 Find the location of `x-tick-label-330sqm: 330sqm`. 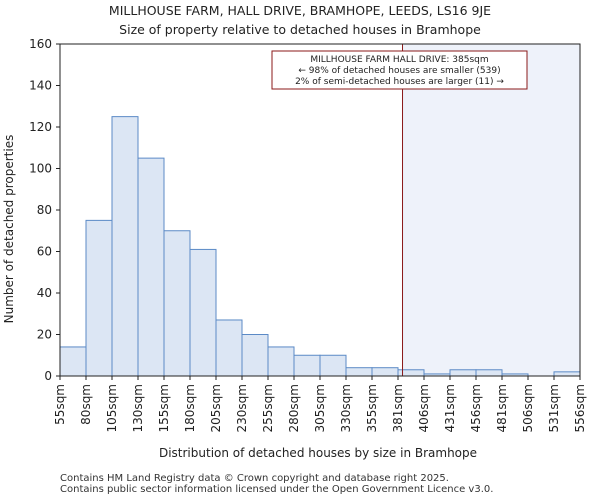

x-tick-label-330sqm: 330sqm is located at coordinates (346, 408).